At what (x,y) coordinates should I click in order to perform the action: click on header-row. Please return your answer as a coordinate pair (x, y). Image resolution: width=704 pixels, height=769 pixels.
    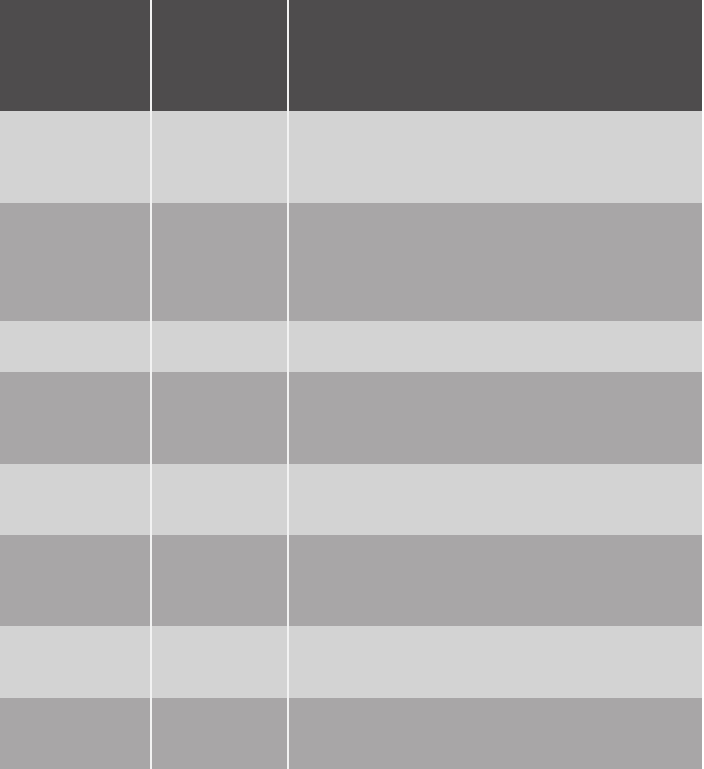
    Looking at the image, I should click on (351, 55).